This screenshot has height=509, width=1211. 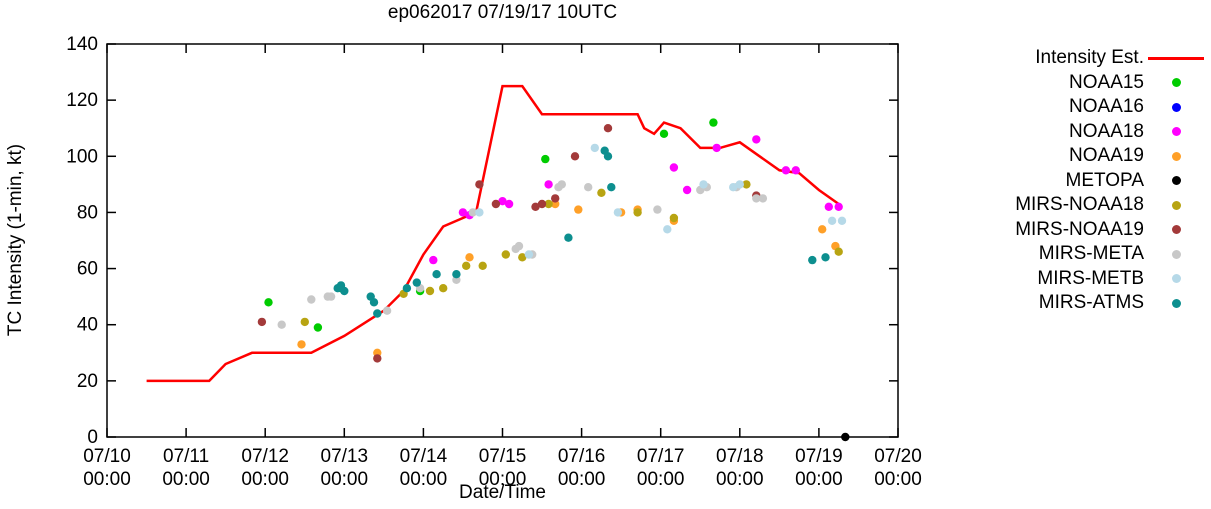 What do you see at coordinates (1080, 132) in the screenshot?
I see `legend-entry-noaa18: NOAA18` at bounding box center [1080, 132].